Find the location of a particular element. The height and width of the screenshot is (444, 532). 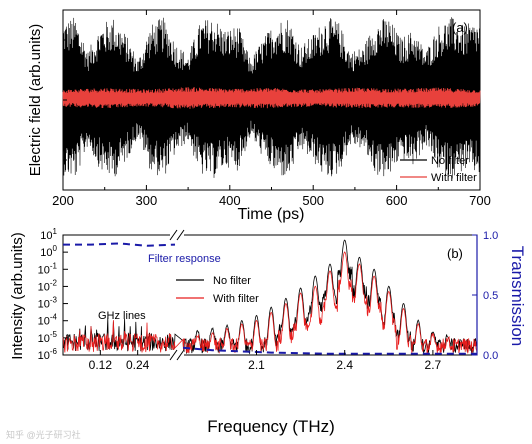

annotation-ghz-lines: GHz lines is located at coordinates (122, 316).